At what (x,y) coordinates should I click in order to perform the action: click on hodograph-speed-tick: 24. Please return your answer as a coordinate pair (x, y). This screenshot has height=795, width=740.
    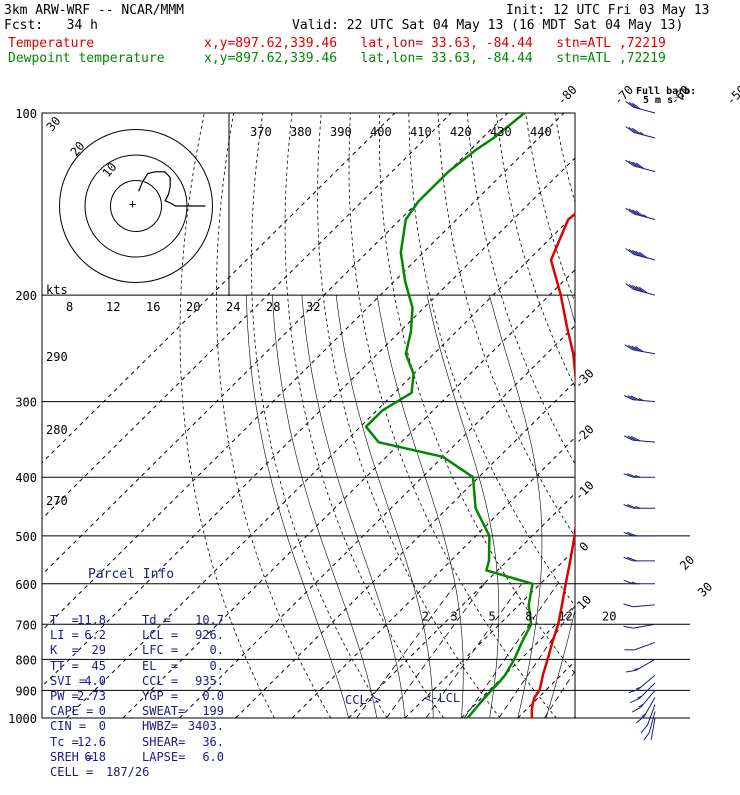
    Looking at the image, I should click on (233, 307).